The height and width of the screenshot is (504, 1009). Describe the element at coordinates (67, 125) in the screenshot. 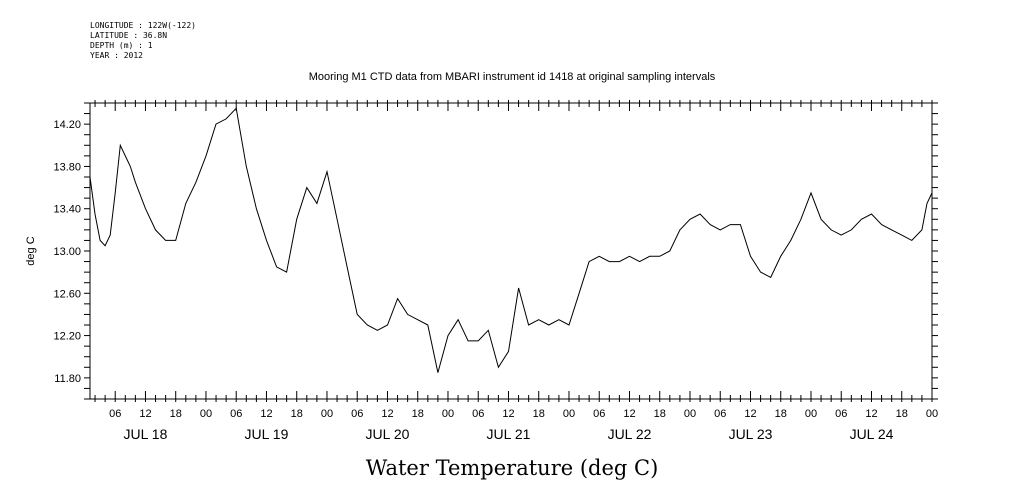

I see `y-tick-label: 14.20` at that location.